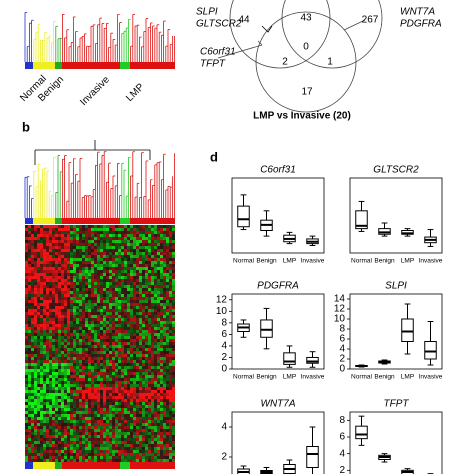 This screenshot has width=474, height=474. Describe the element at coordinates (278, 442) in the screenshot. I see `plot-frame` at that location.